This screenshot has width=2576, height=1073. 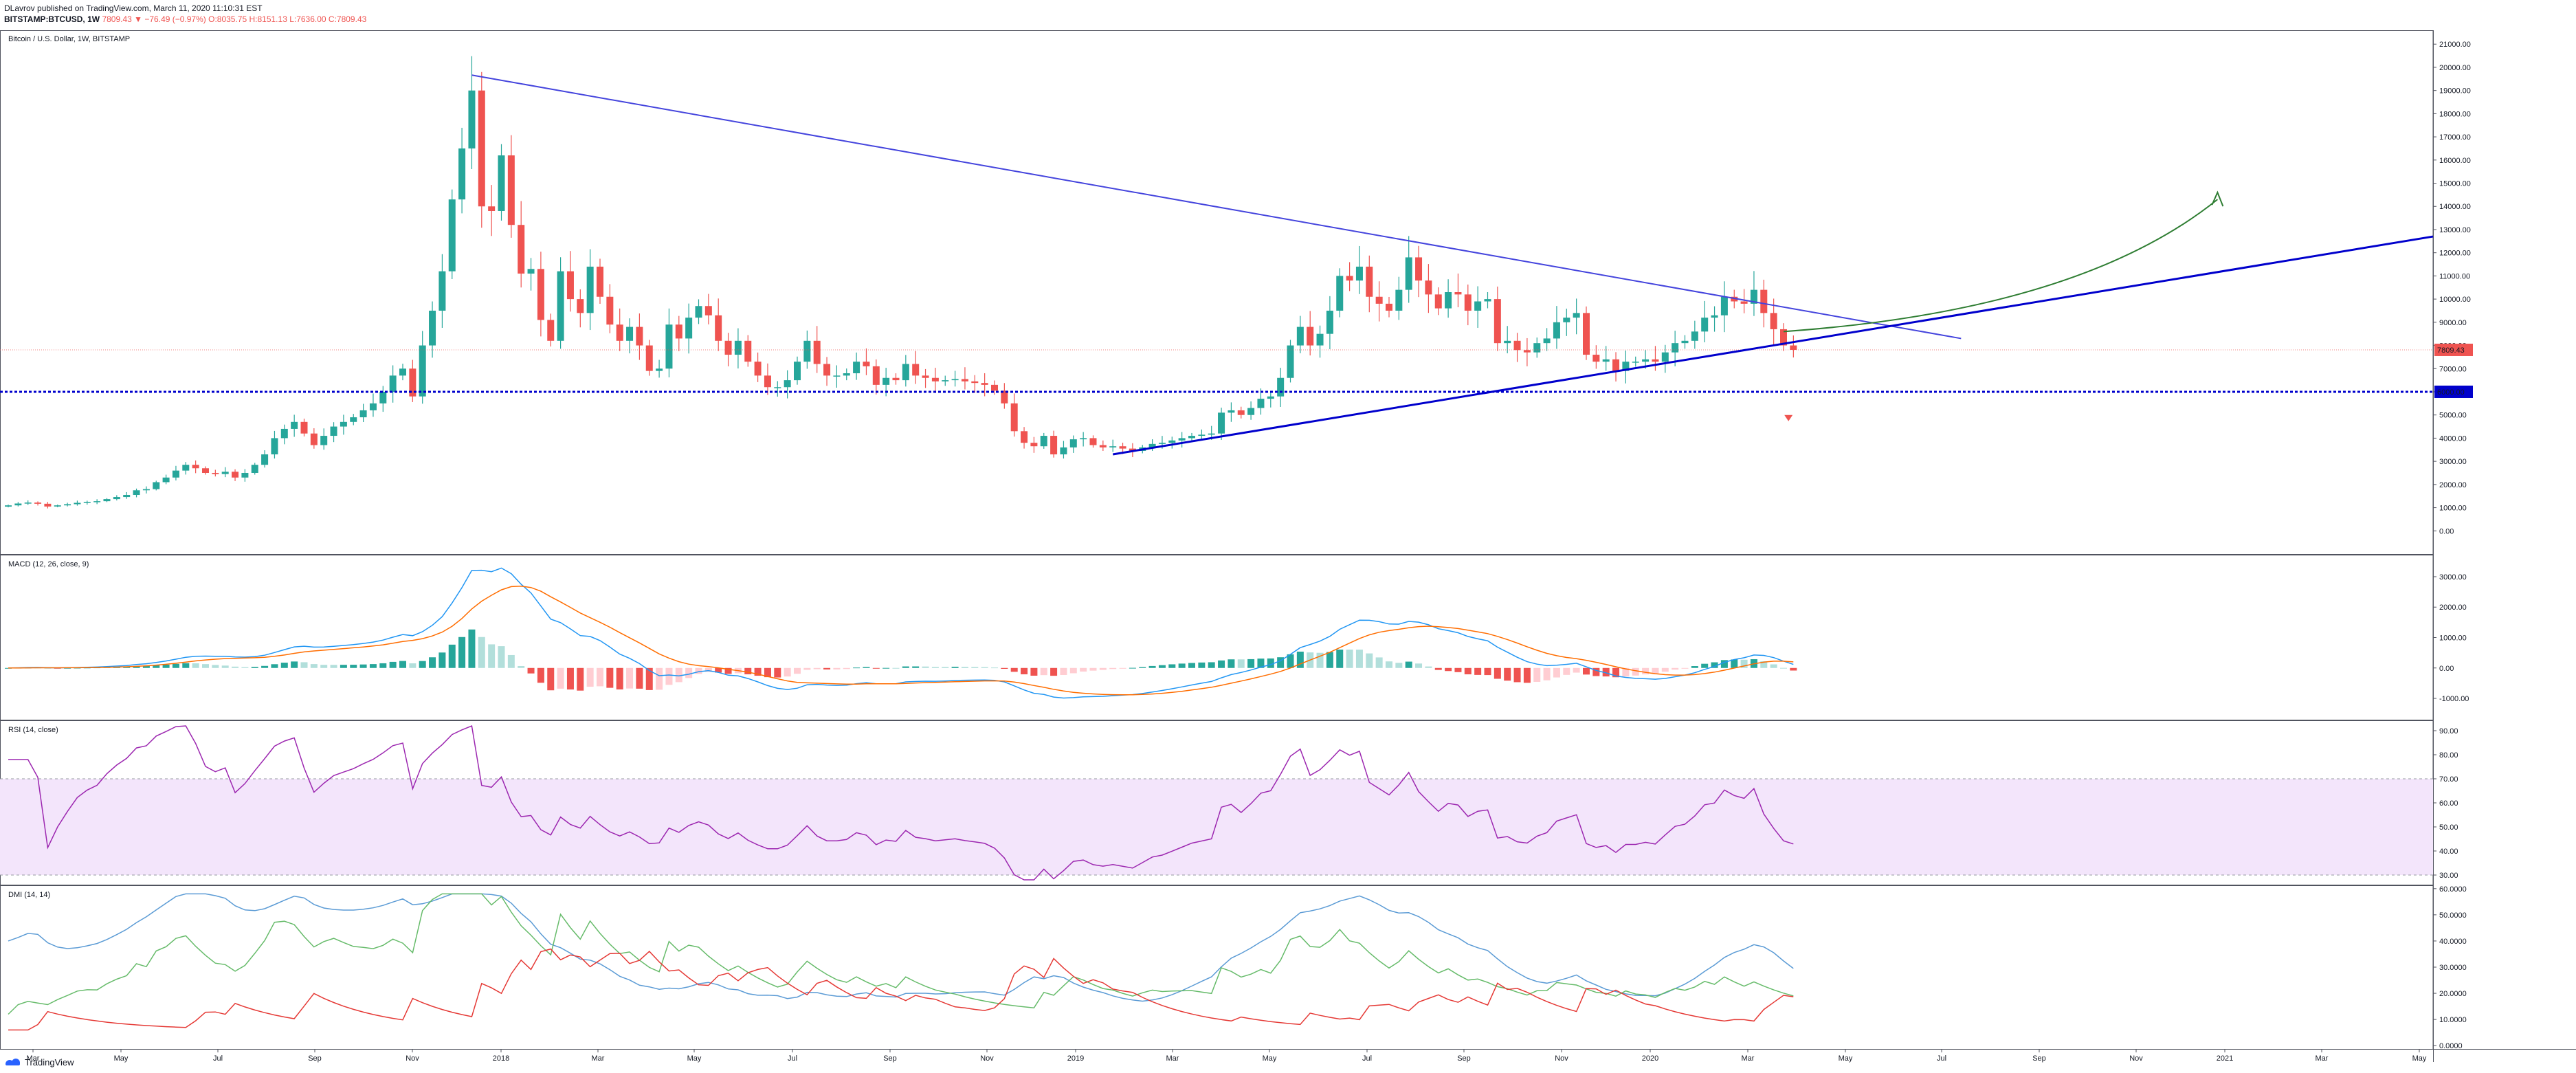 I want to click on dmi-panel-title: DMI (14, 14), so click(x=29, y=895).